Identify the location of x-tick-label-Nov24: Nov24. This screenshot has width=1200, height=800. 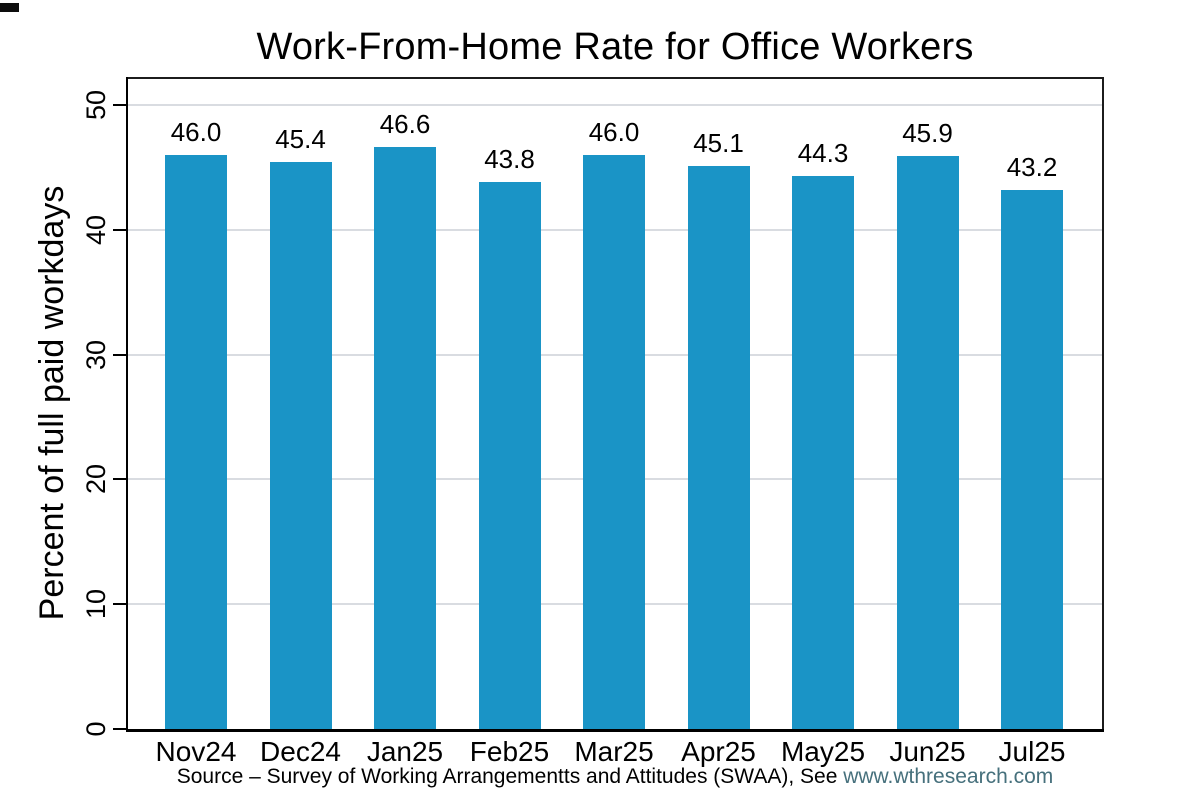
(196, 751).